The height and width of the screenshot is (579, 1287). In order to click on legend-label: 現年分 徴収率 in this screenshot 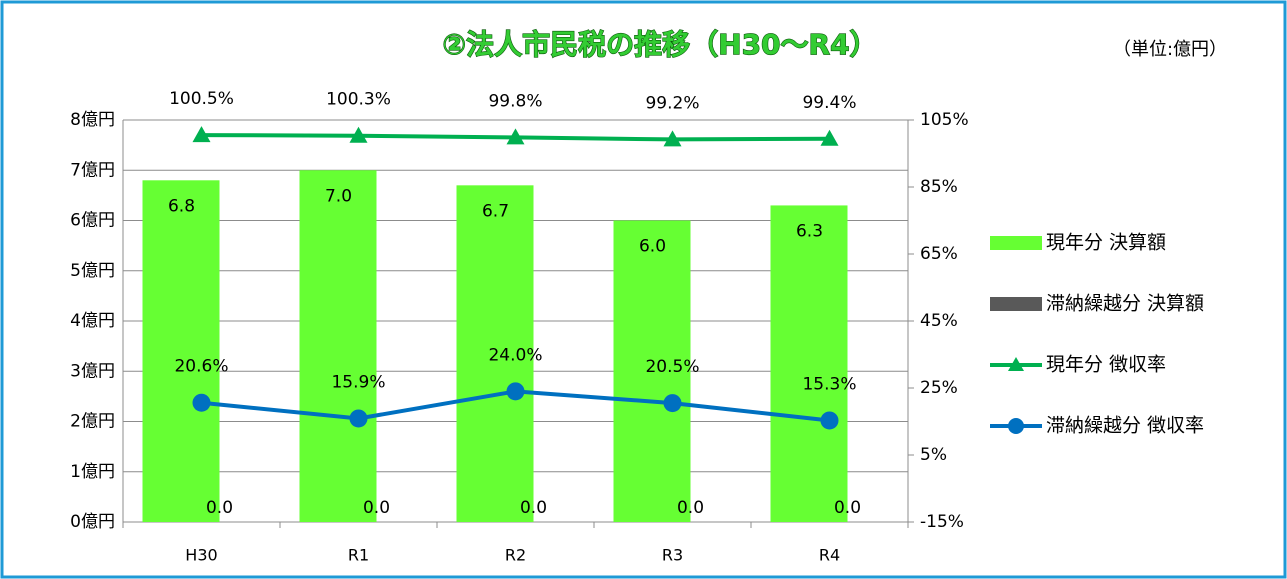, I will do `click(1106, 365)`.